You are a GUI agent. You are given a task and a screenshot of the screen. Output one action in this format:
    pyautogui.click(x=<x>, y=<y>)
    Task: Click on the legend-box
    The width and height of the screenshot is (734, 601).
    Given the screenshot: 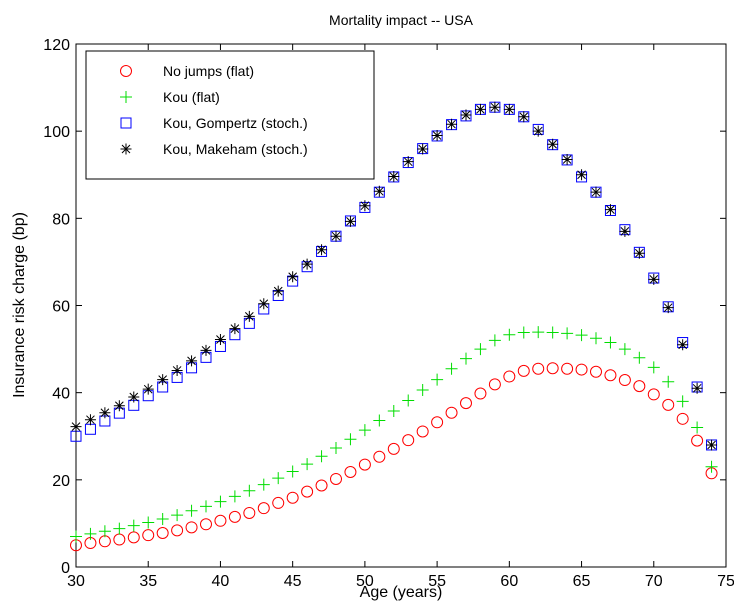 What is the action you would take?
    pyautogui.click(x=230, y=115)
    